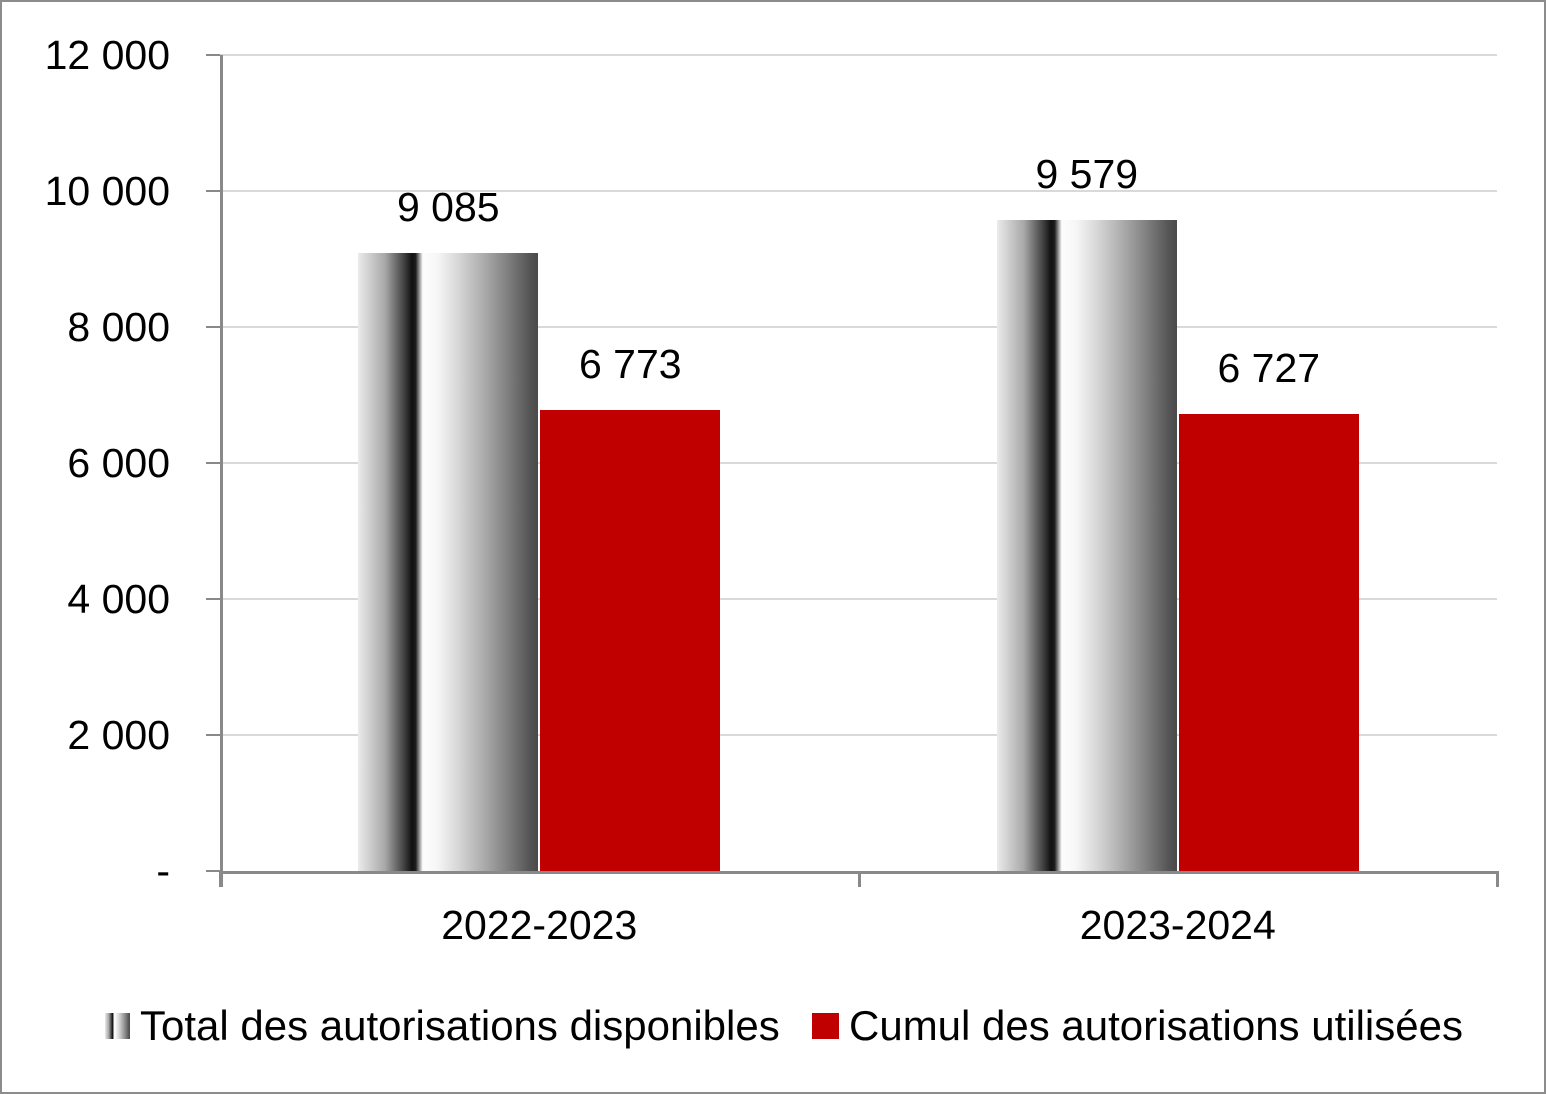 Image resolution: width=1546 pixels, height=1094 pixels. What do you see at coordinates (1137, 1026) in the screenshot?
I see `legend-item: Cumul des autorisations utilisées` at bounding box center [1137, 1026].